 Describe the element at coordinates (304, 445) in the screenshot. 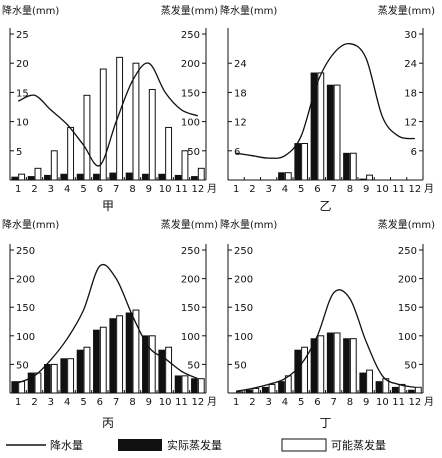

I see `legend-potential-swatch` at that location.